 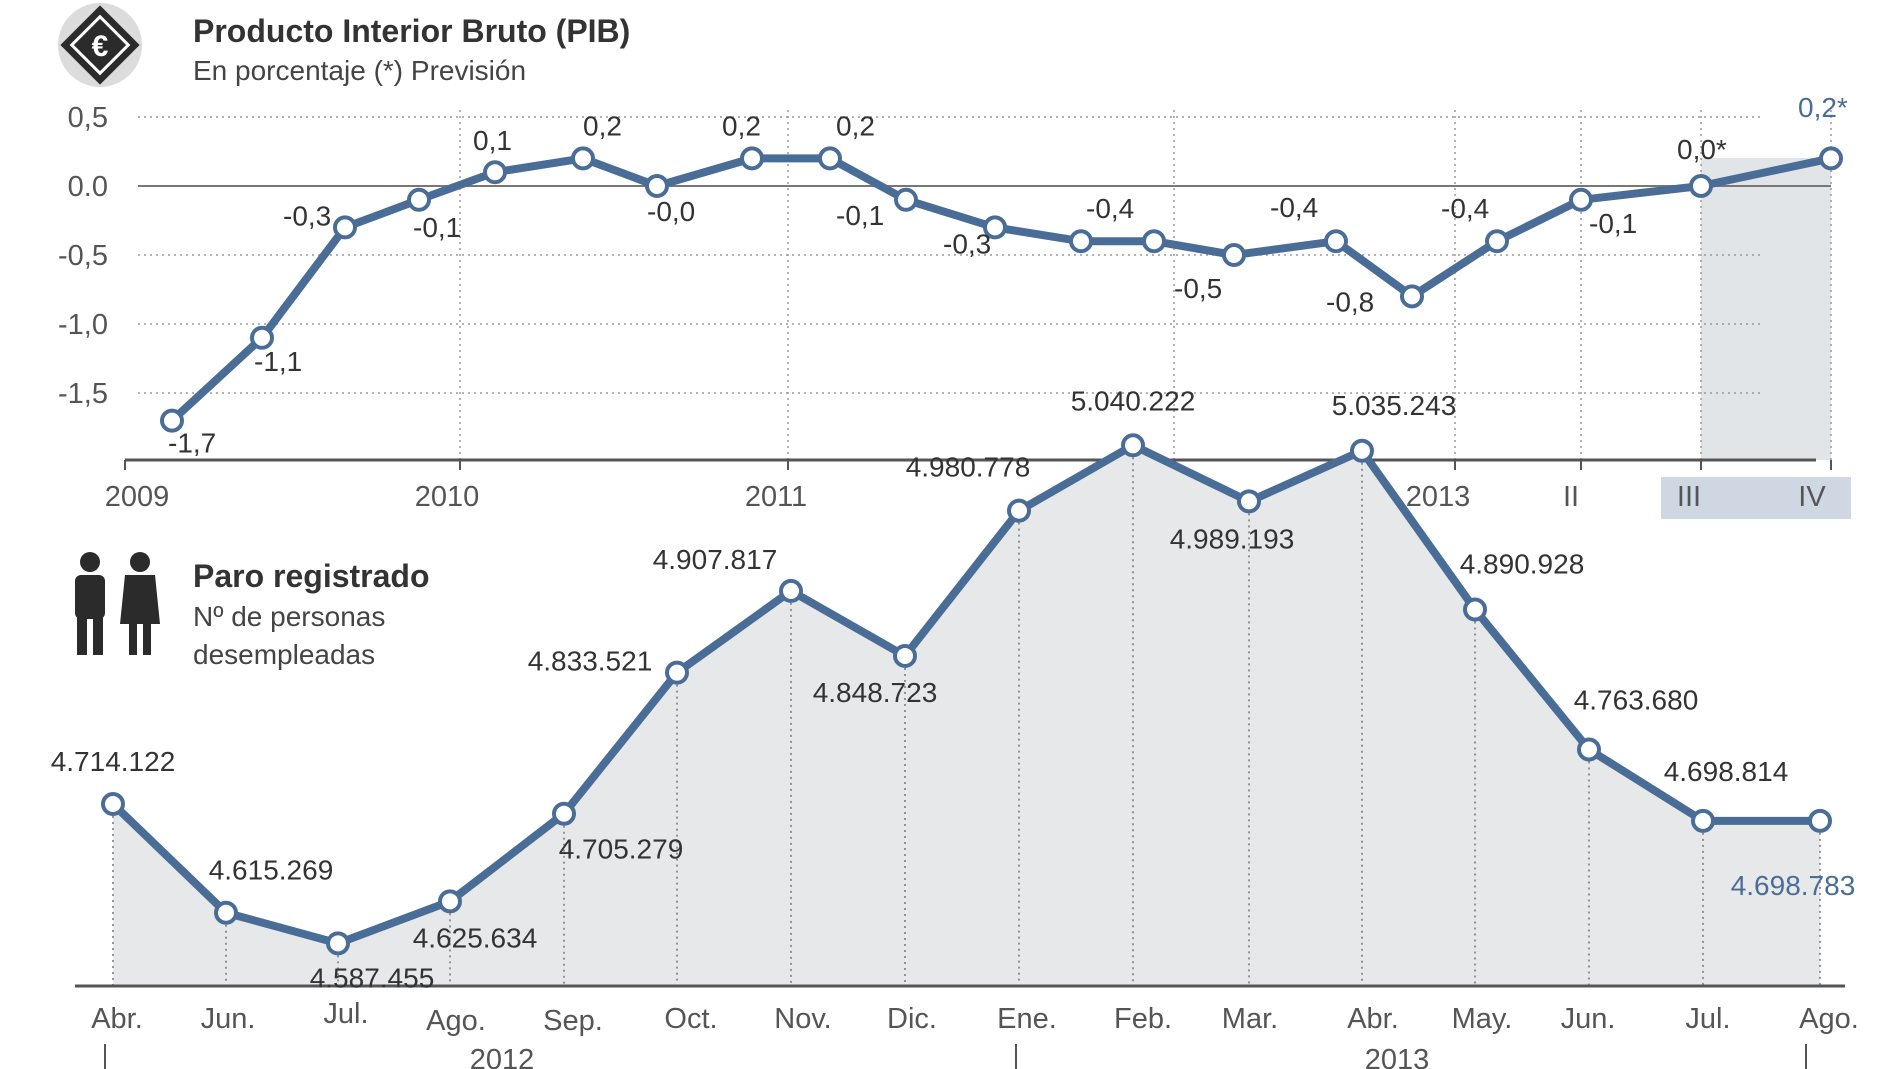 What do you see at coordinates (573, 1021) in the screenshot?
I see `paro-x-tick-label: Sep.` at bounding box center [573, 1021].